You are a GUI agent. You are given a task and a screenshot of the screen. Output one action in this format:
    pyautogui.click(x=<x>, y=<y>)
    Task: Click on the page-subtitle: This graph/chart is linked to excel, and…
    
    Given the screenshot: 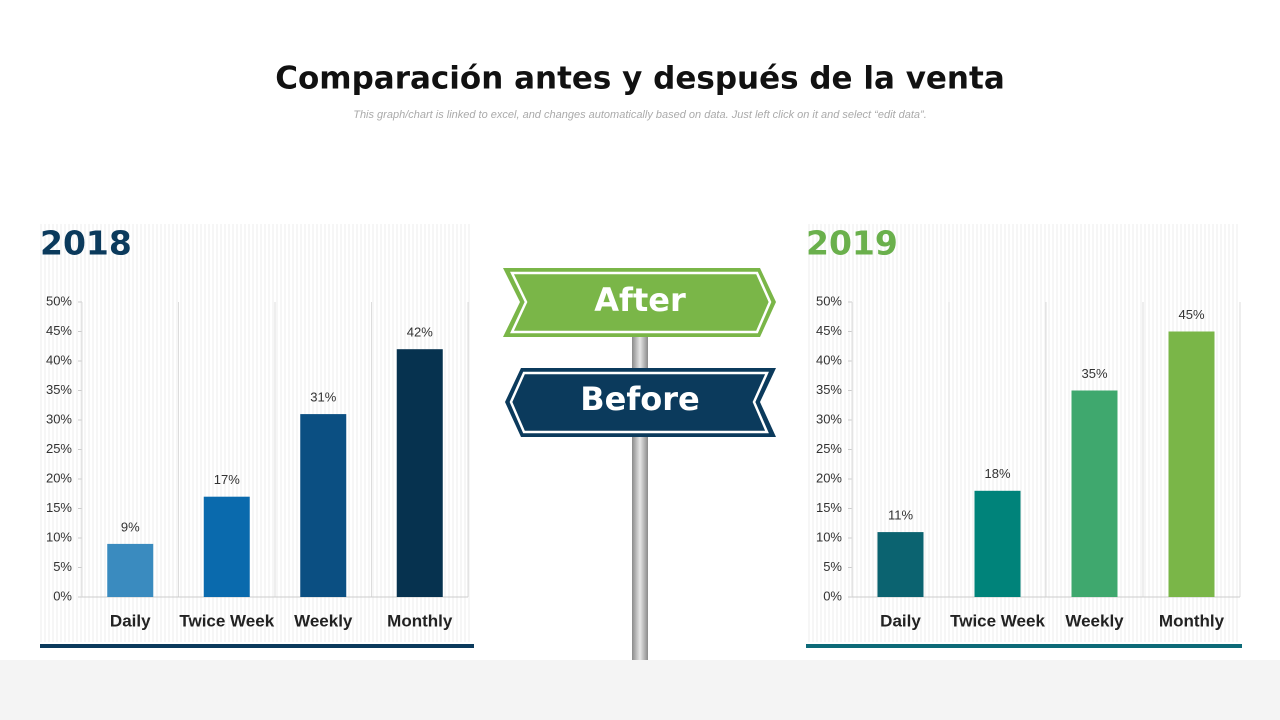 What is the action you would take?
    pyautogui.click(x=640, y=115)
    